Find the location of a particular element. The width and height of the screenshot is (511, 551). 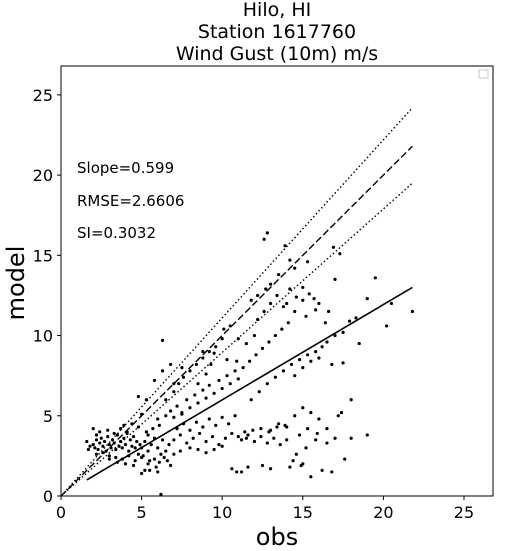

legend-box is located at coordinates (483, 74).